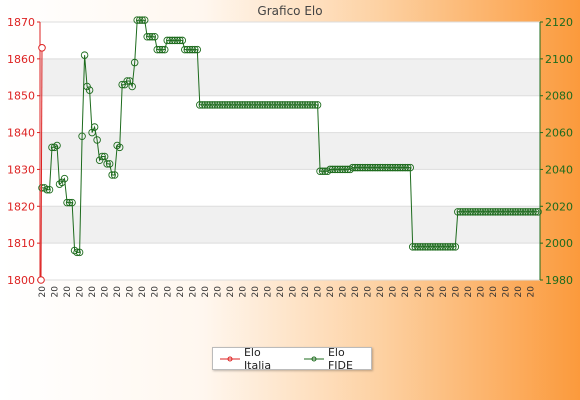 The width and height of the screenshot is (580, 400). What do you see at coordinates (559, 169) in the screenshot?
I see `right-tick-label: 2040` at bounding box center [559, 169].